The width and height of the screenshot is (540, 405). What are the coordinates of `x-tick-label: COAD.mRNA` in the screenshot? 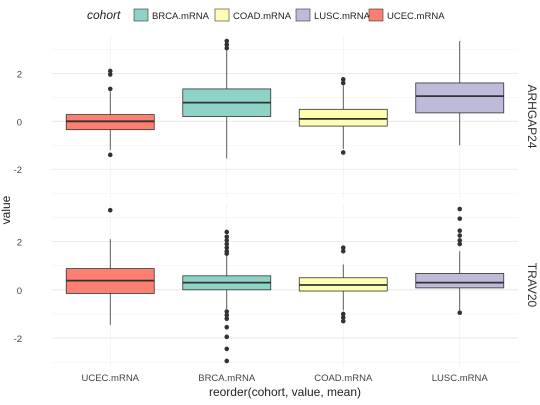 It's located at (343, 378).